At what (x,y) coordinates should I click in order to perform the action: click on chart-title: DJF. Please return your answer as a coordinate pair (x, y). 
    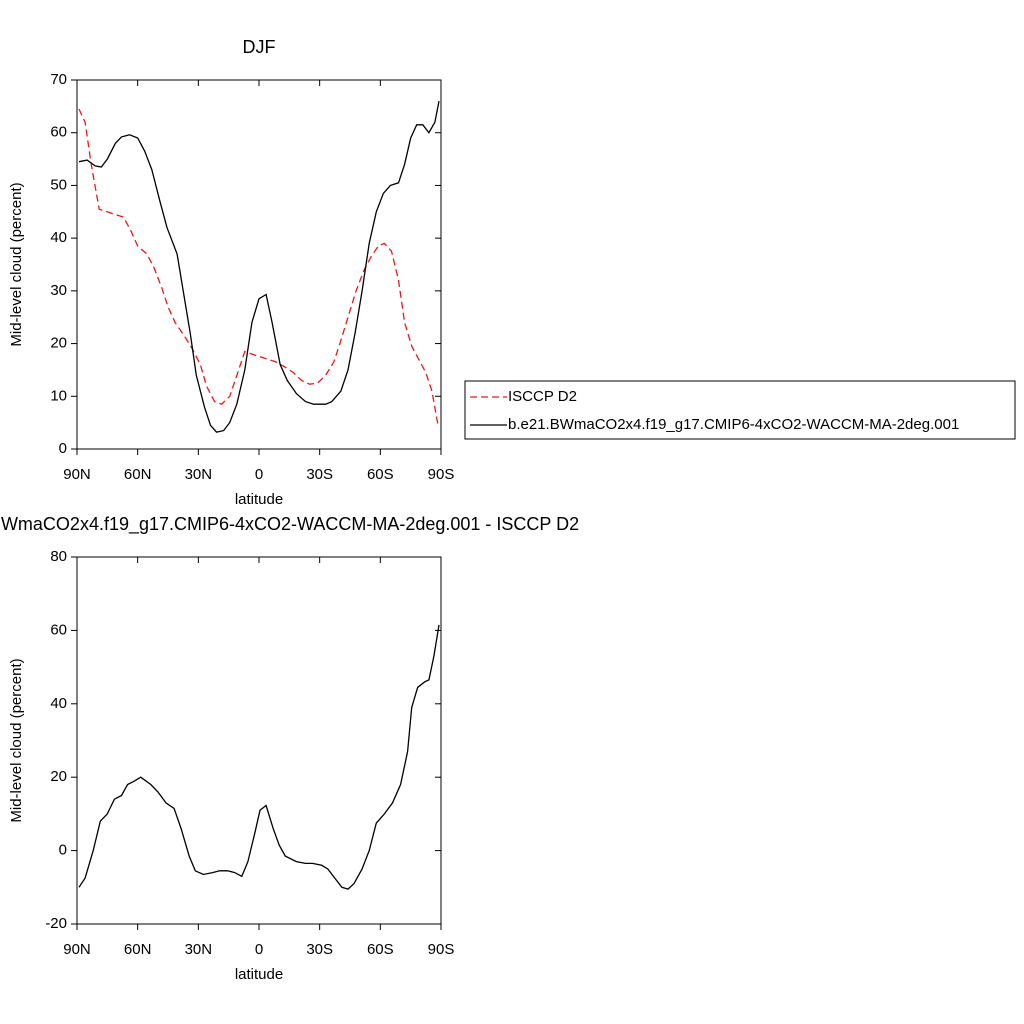
    Looking at the image, I should click on (259, 47).